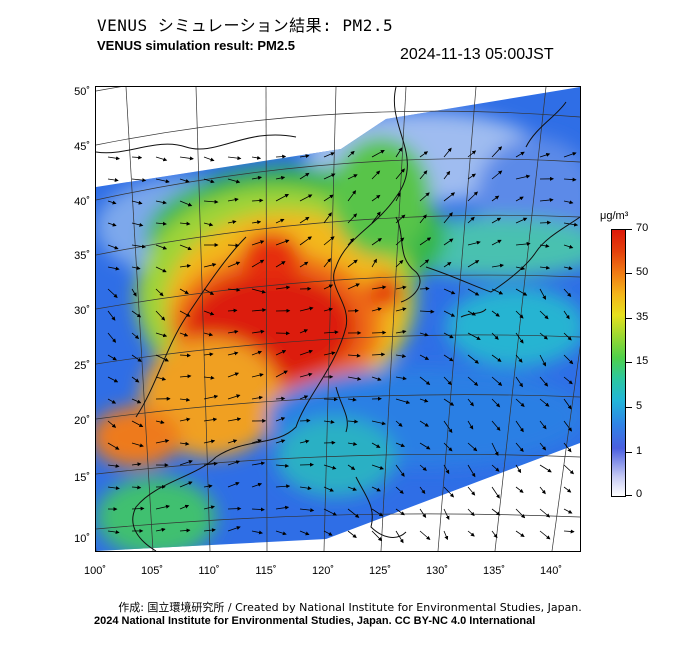  Describe the element at coordinates (642, 317) in the screenshot. I see `colorbar-label-35: 35` at that location.